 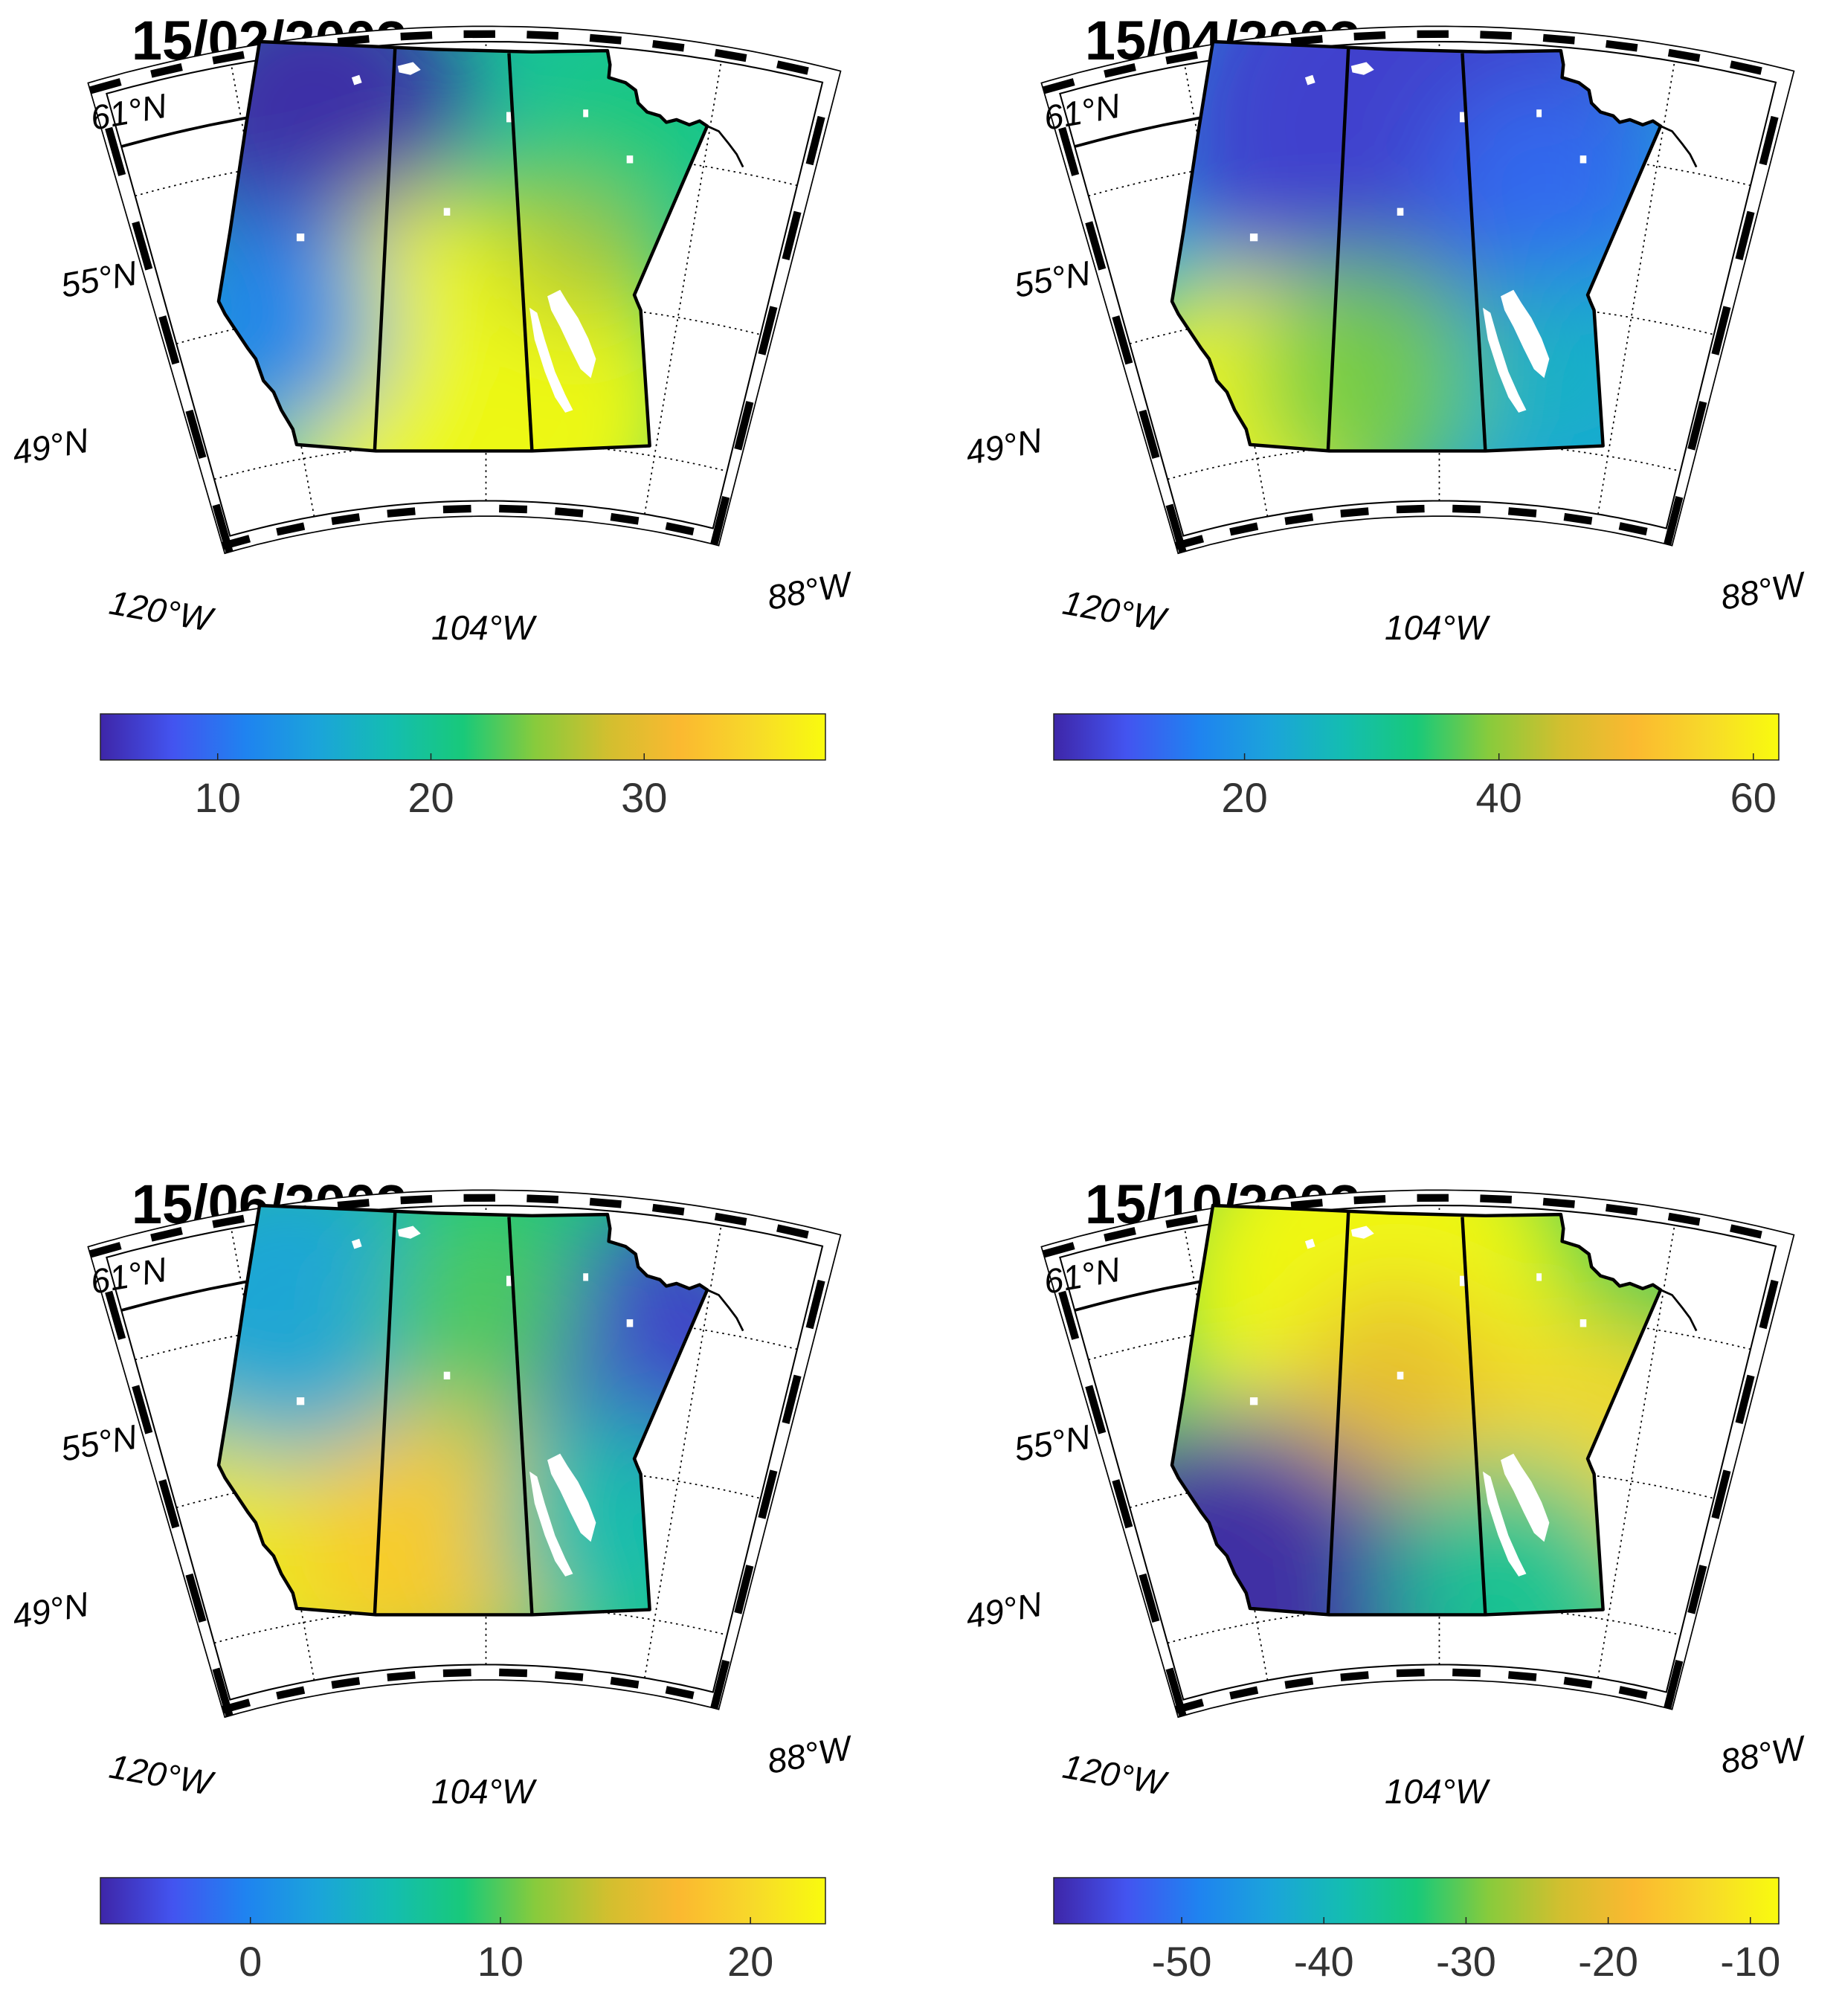 I want to click on colorbar-tick-label: 0, so click(x=250, y=1961).